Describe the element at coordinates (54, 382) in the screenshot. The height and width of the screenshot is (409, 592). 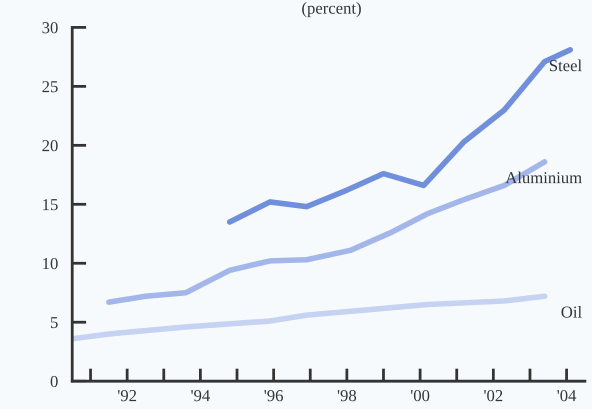
I see `y-tick-label: 0` at that location.